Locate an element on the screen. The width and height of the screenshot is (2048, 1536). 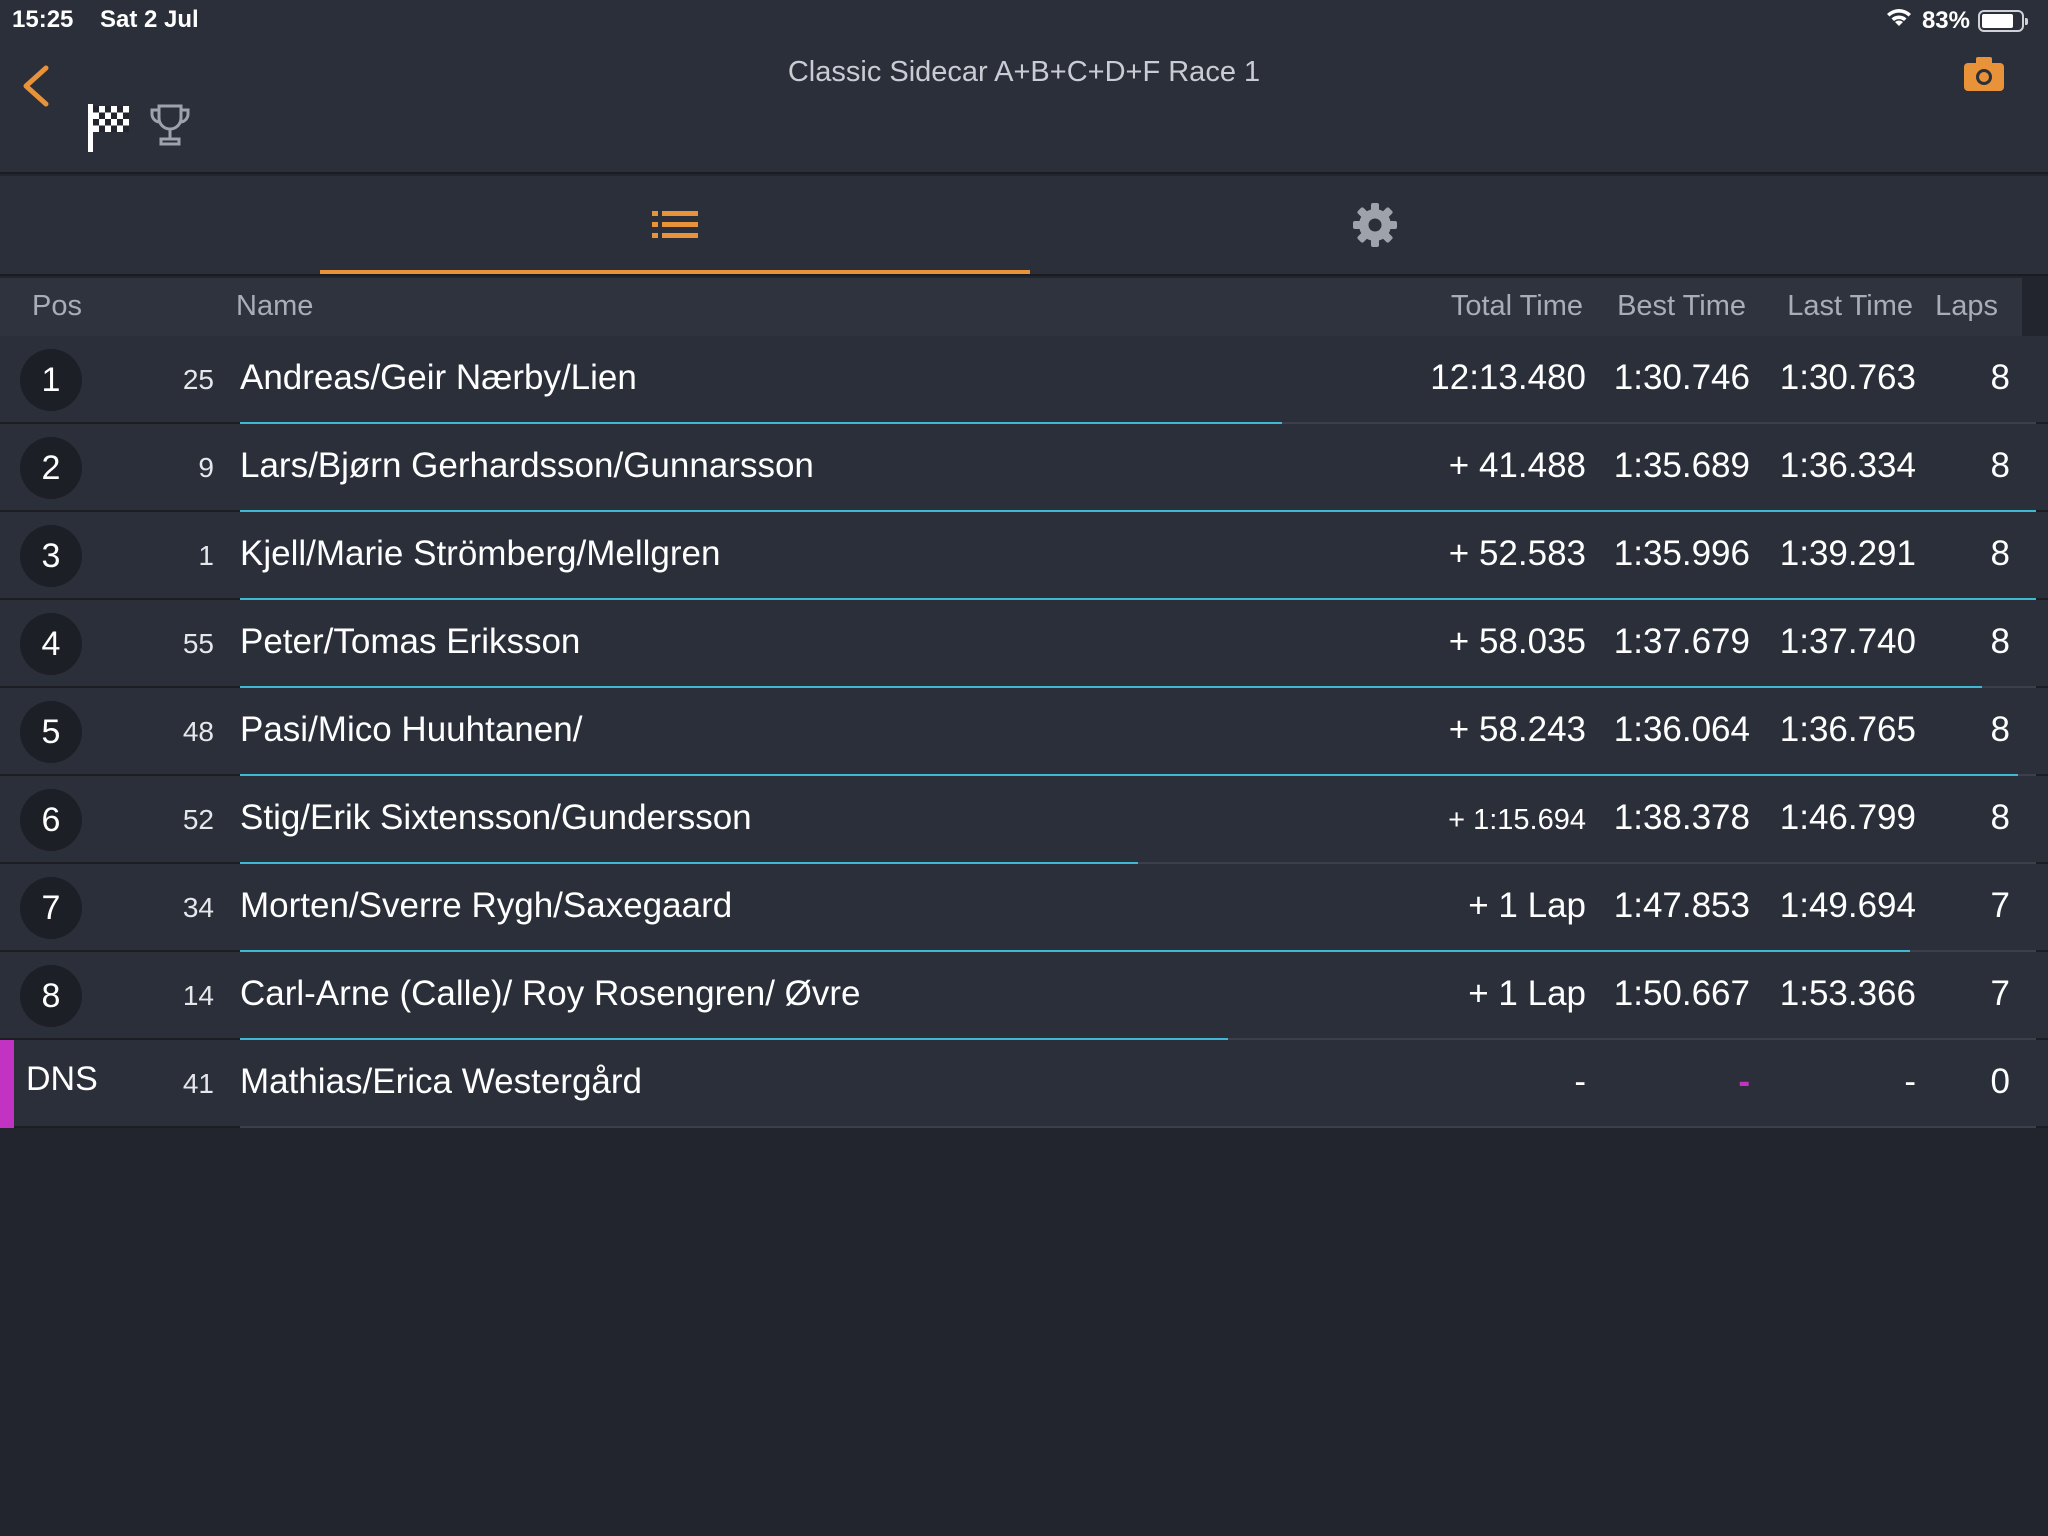
page-title: Classic Sidecar A+B+C+D+F Race 1 is located at coordinates (1024, 72).